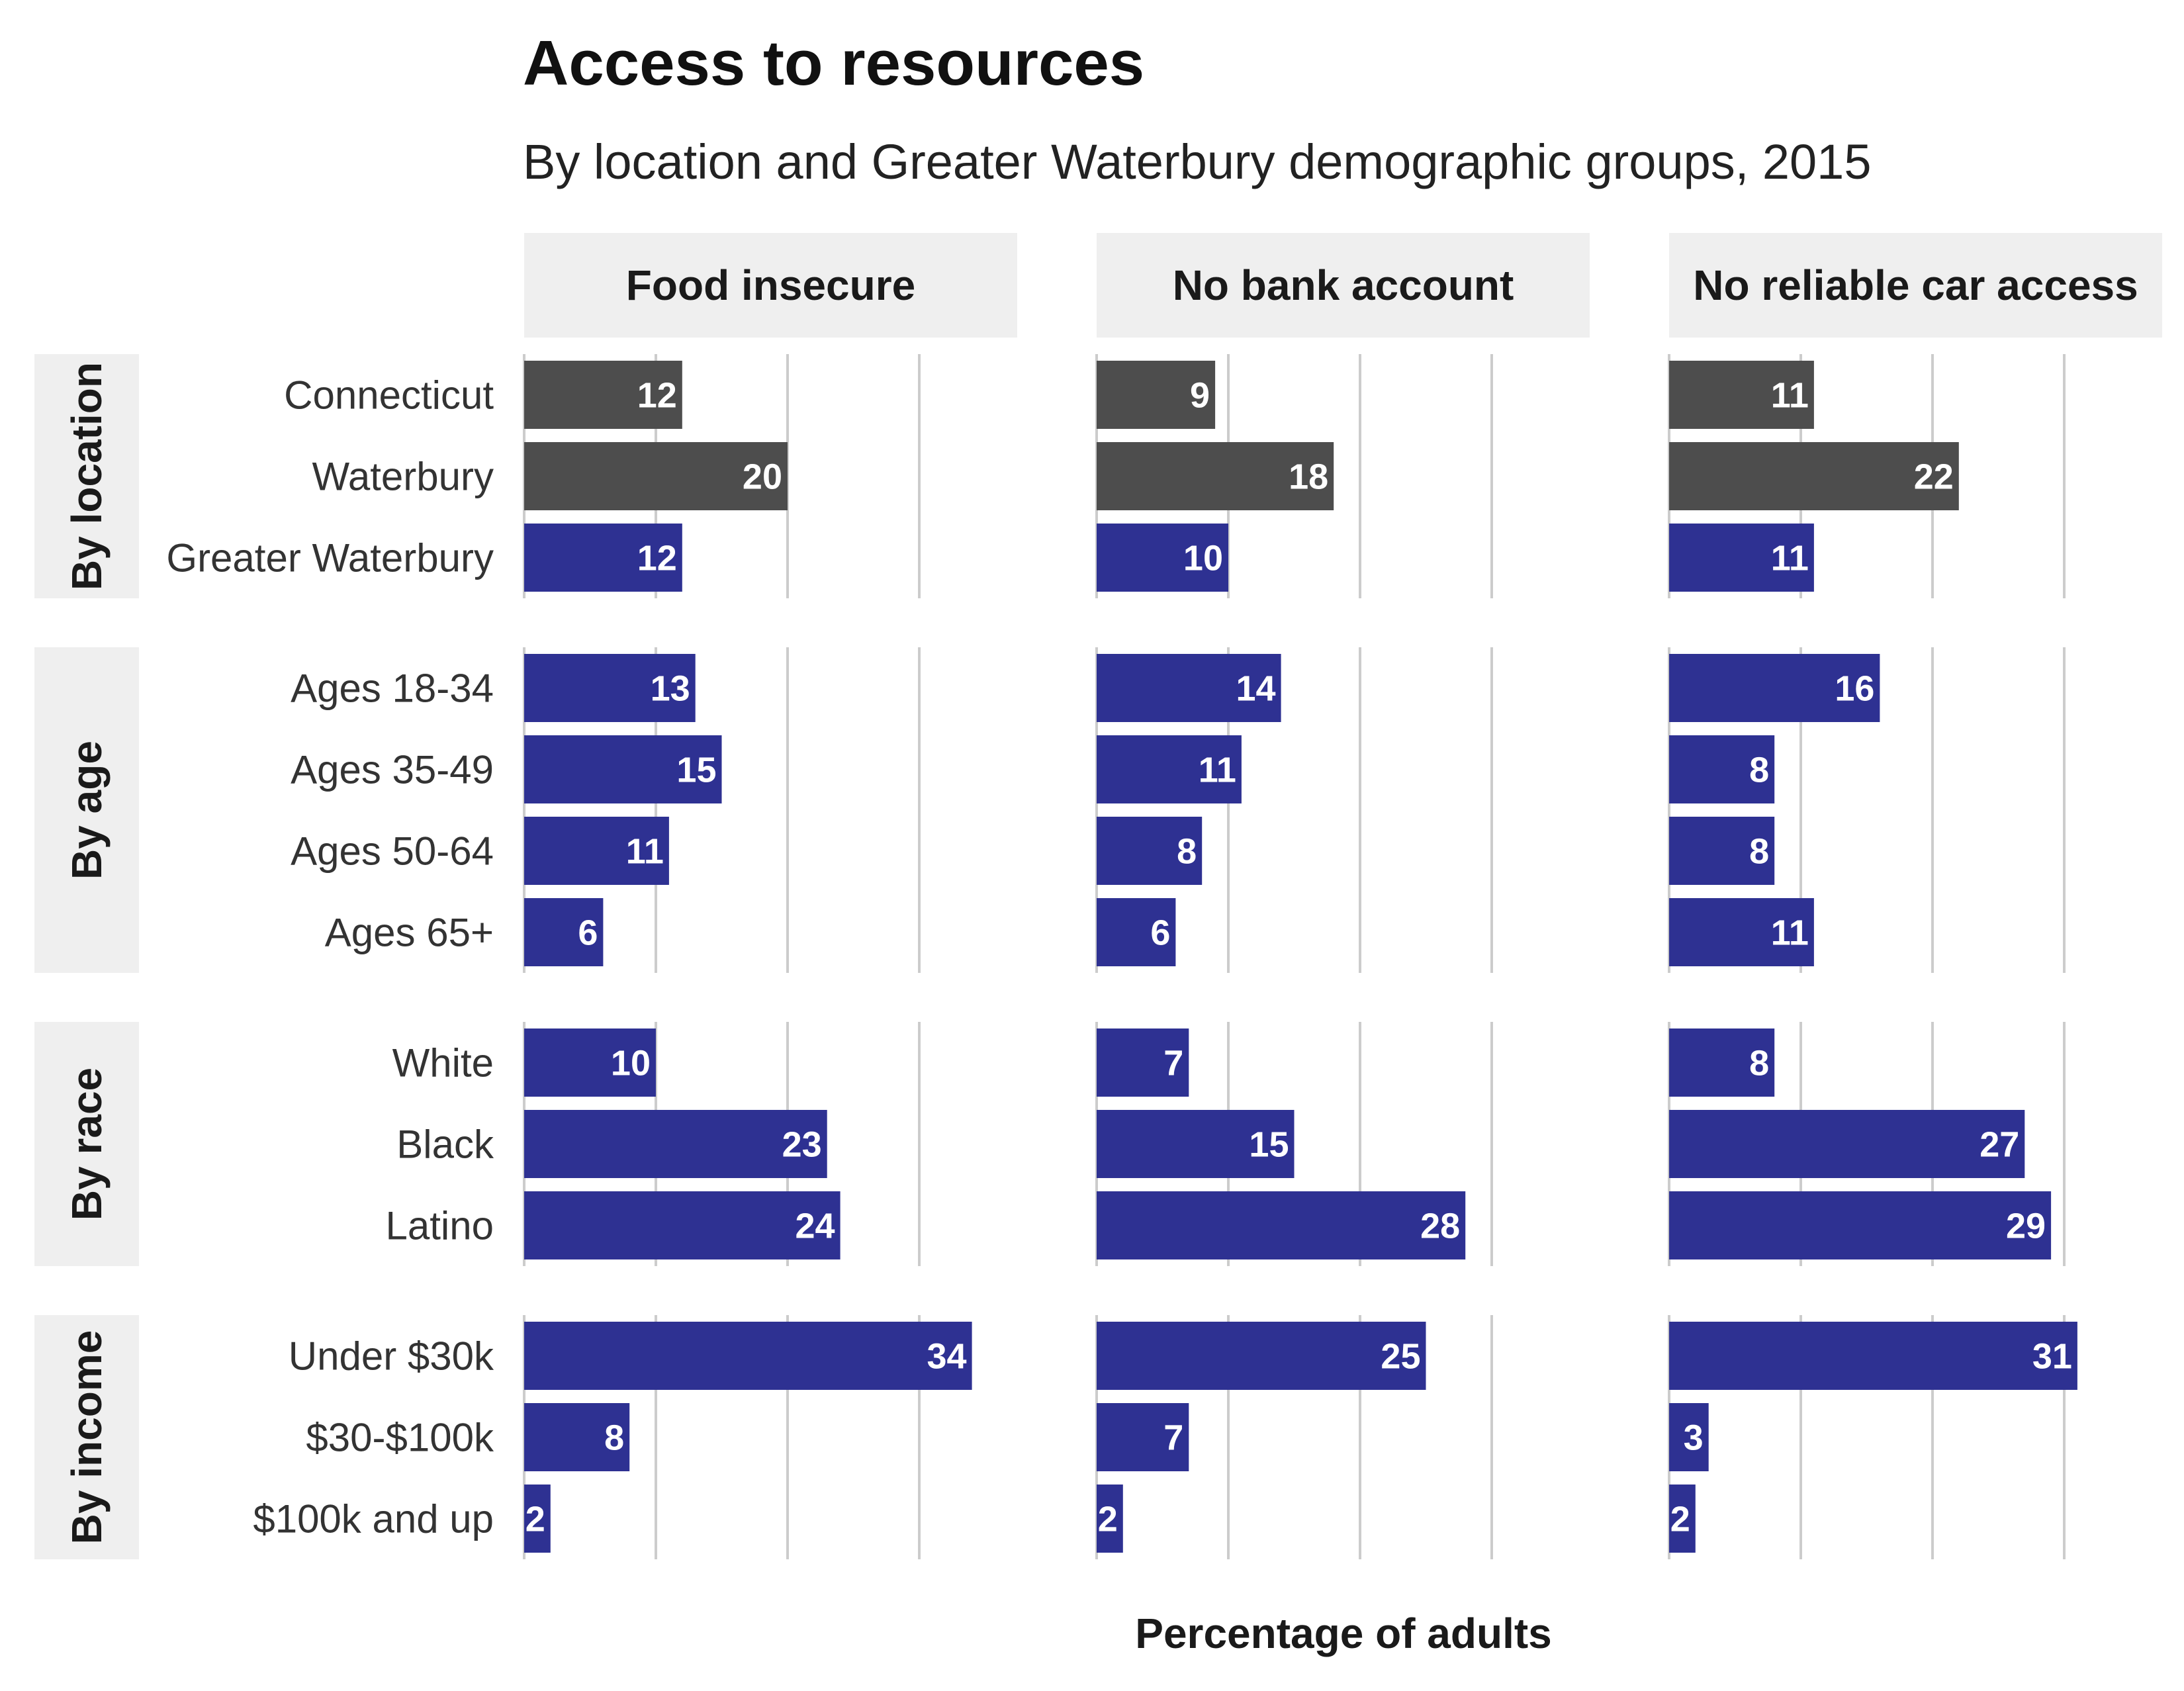 This screenshot has width=2184, height=1691. I want to click on column-strip-label: No bank account, so click(1343, 285).